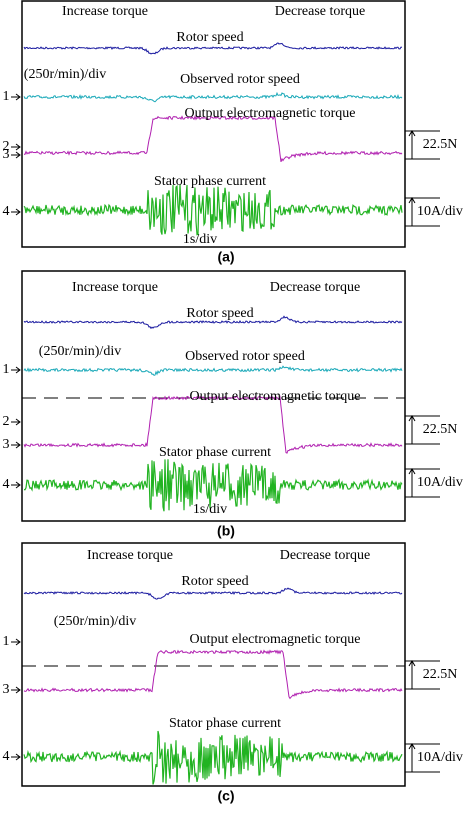 This screenshot has height=813, width=474. I want to click on panel-label: (a), so click(225, 257).